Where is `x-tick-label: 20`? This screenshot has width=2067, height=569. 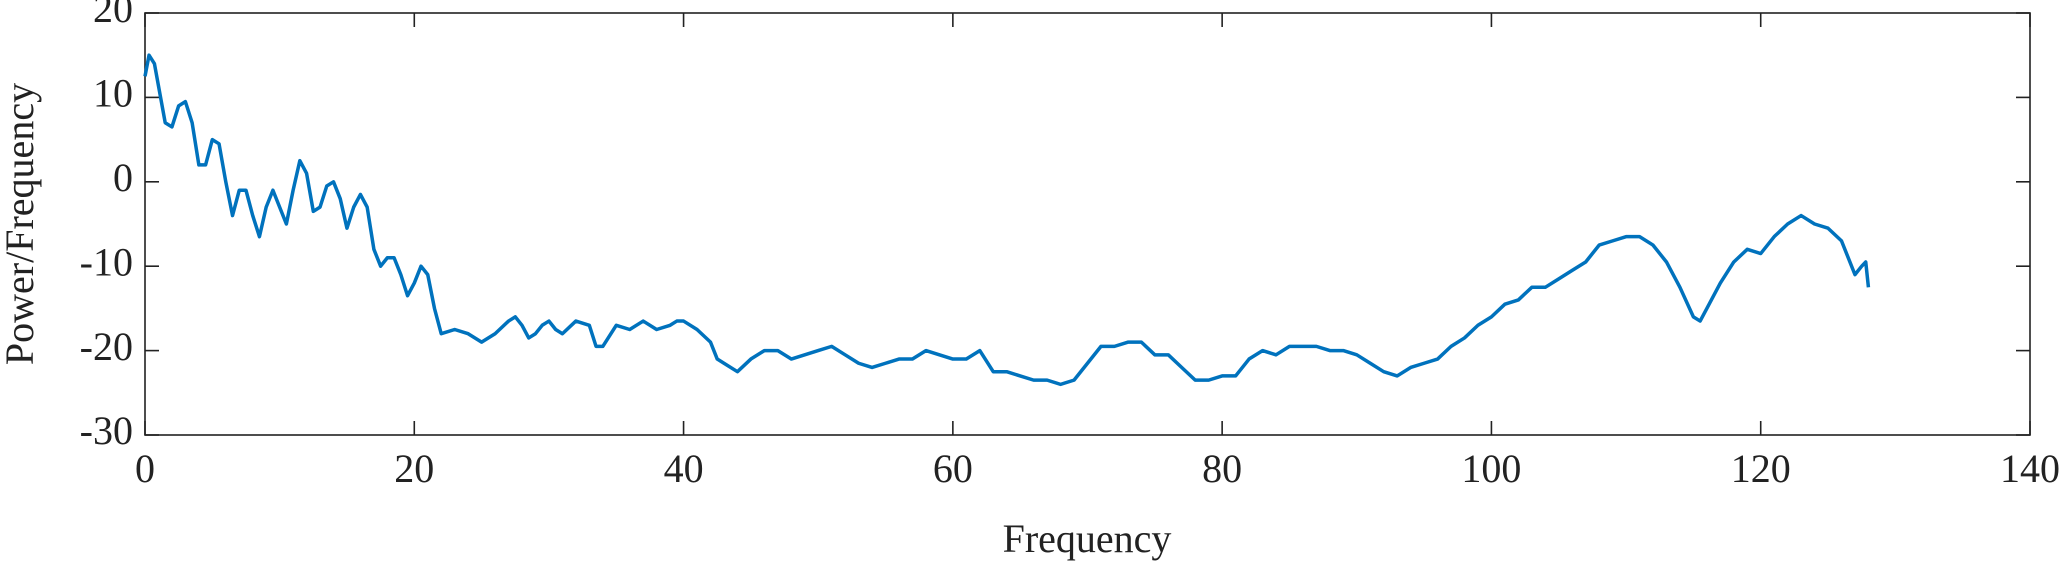
x-tick-label: 20 is located at coordinates (414, 468).